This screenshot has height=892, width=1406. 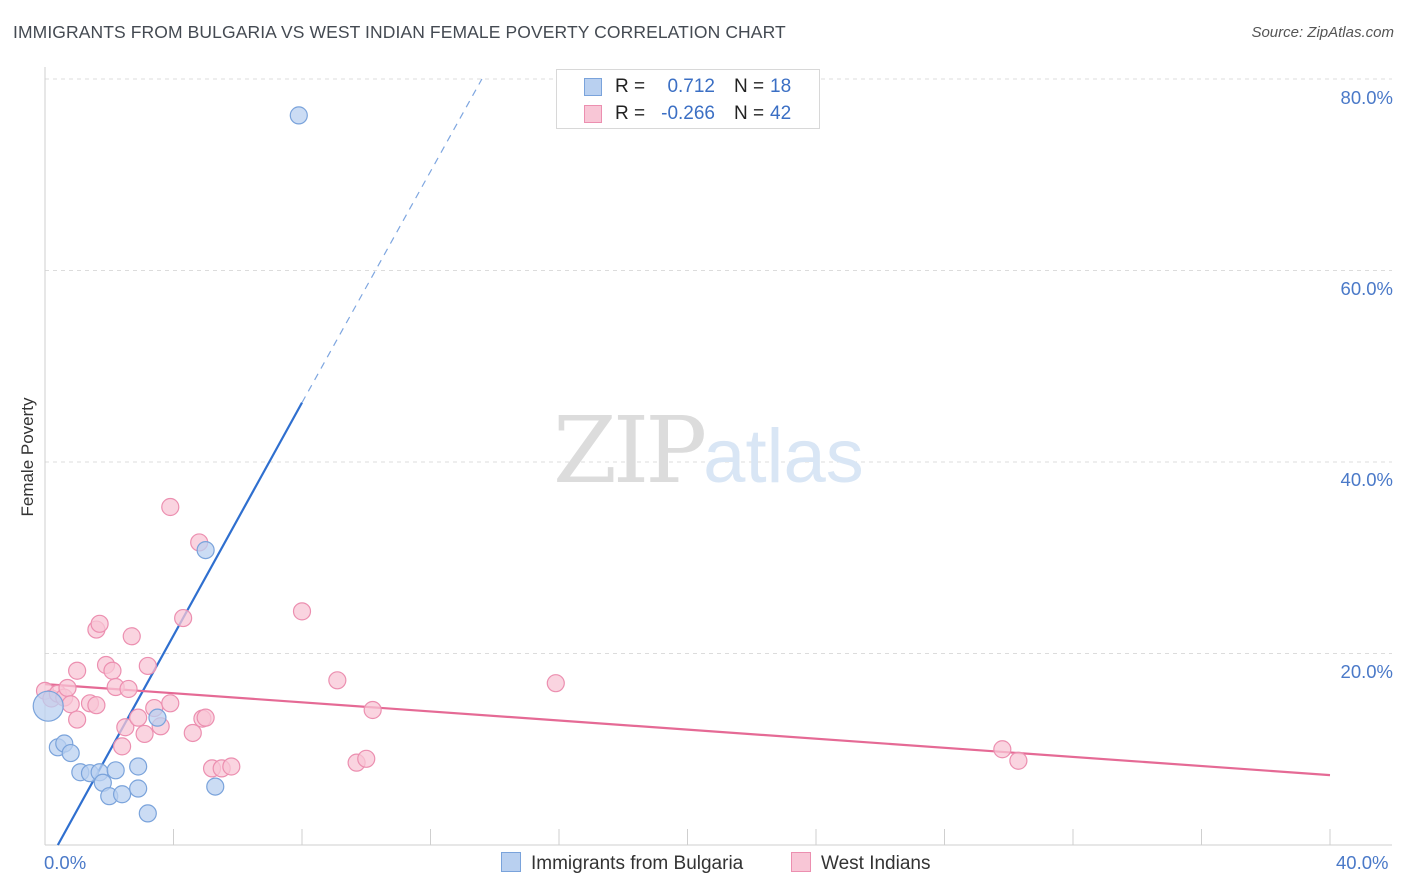 What do you see at coordinates (593, 114) in the screenshot?
I see `legend-swatch-pink` at bounding box center [593, 114].